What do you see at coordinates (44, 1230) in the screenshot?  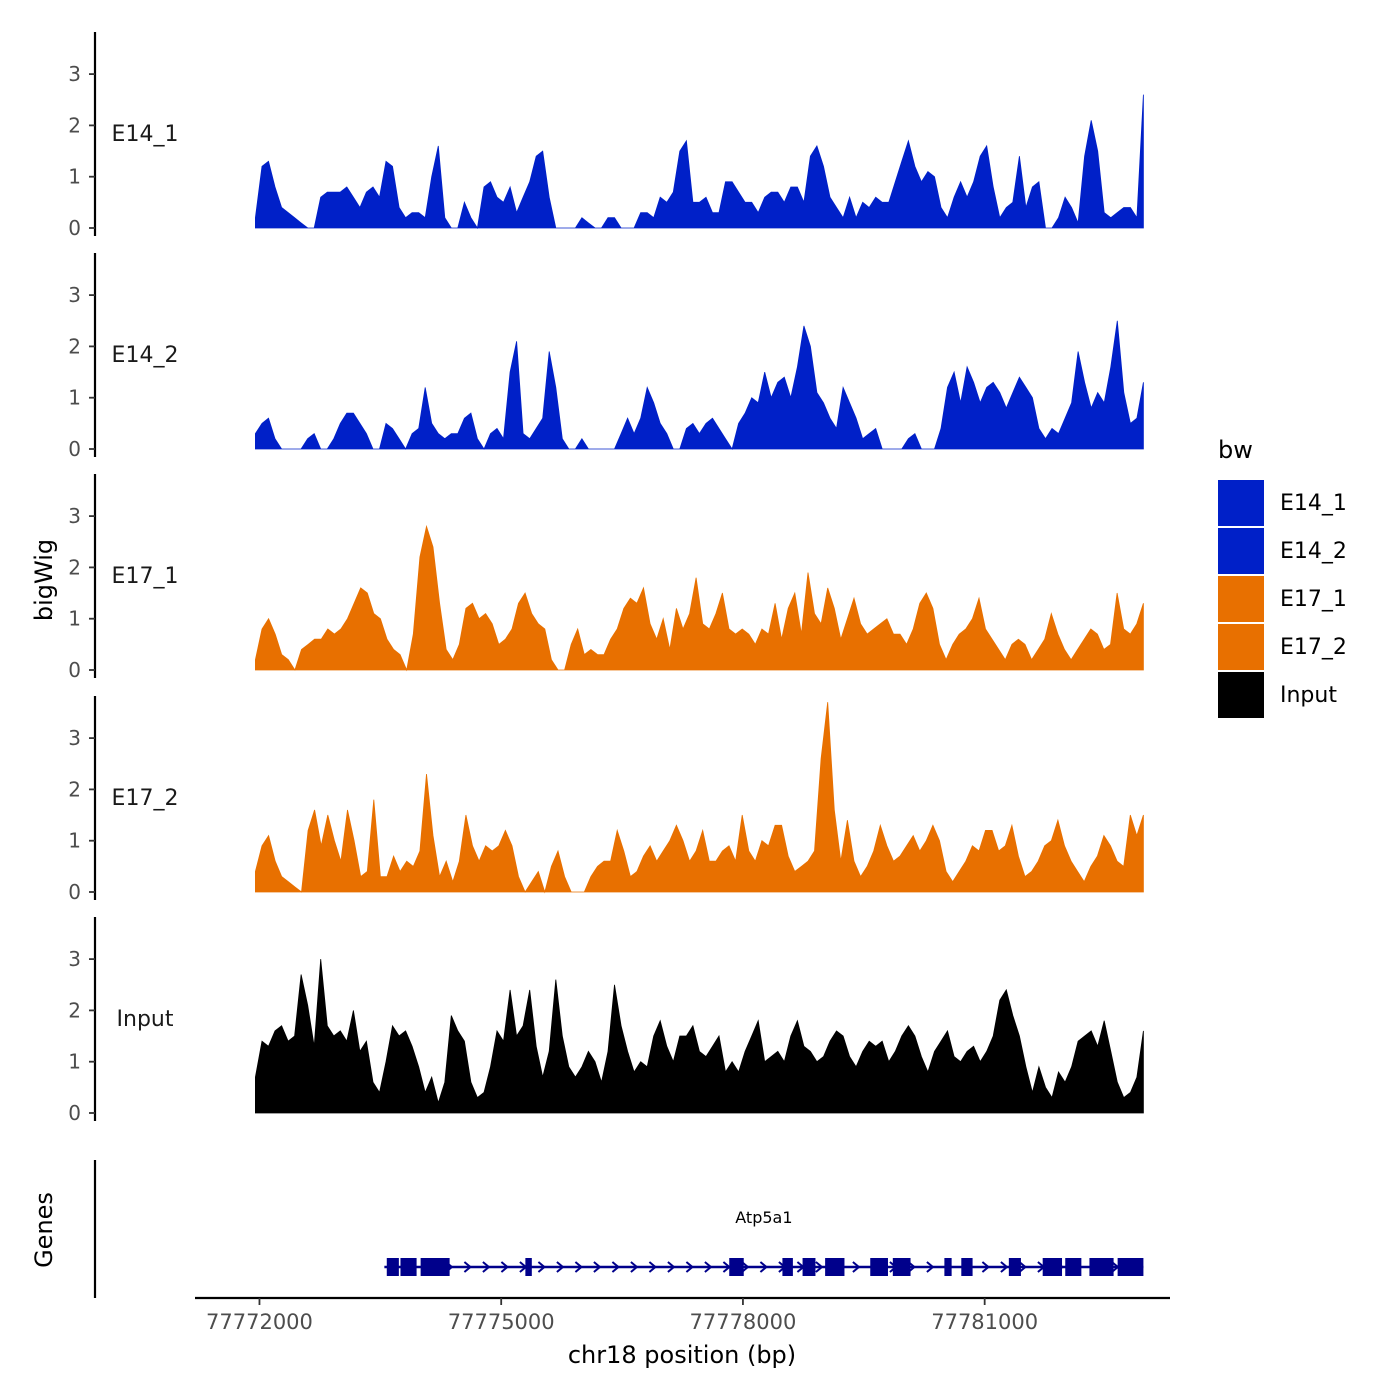 I see `genes-label: Genes` at bounding box center [44, 1230].